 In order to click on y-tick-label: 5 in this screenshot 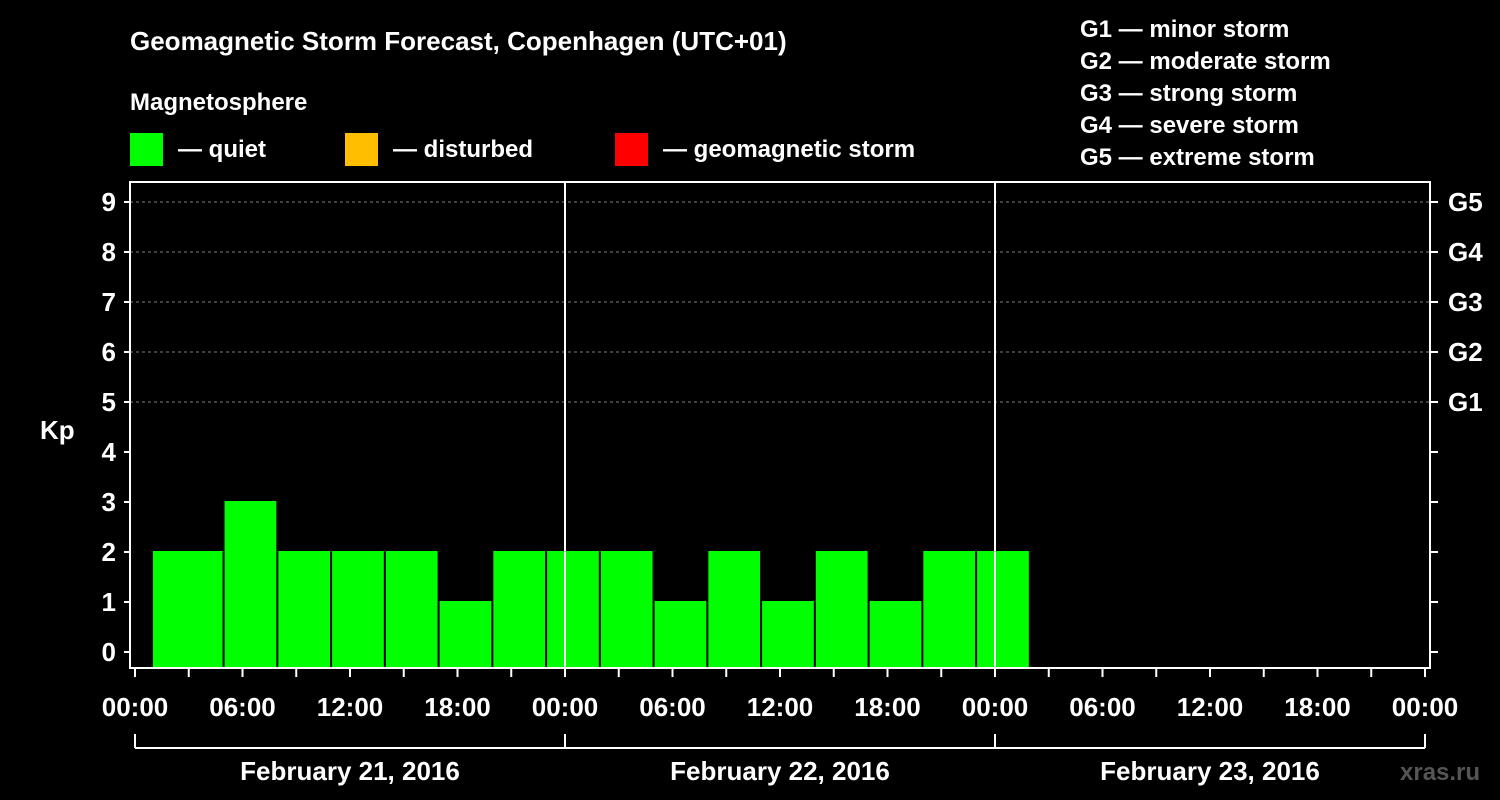, I will do `click(109, 402)`.